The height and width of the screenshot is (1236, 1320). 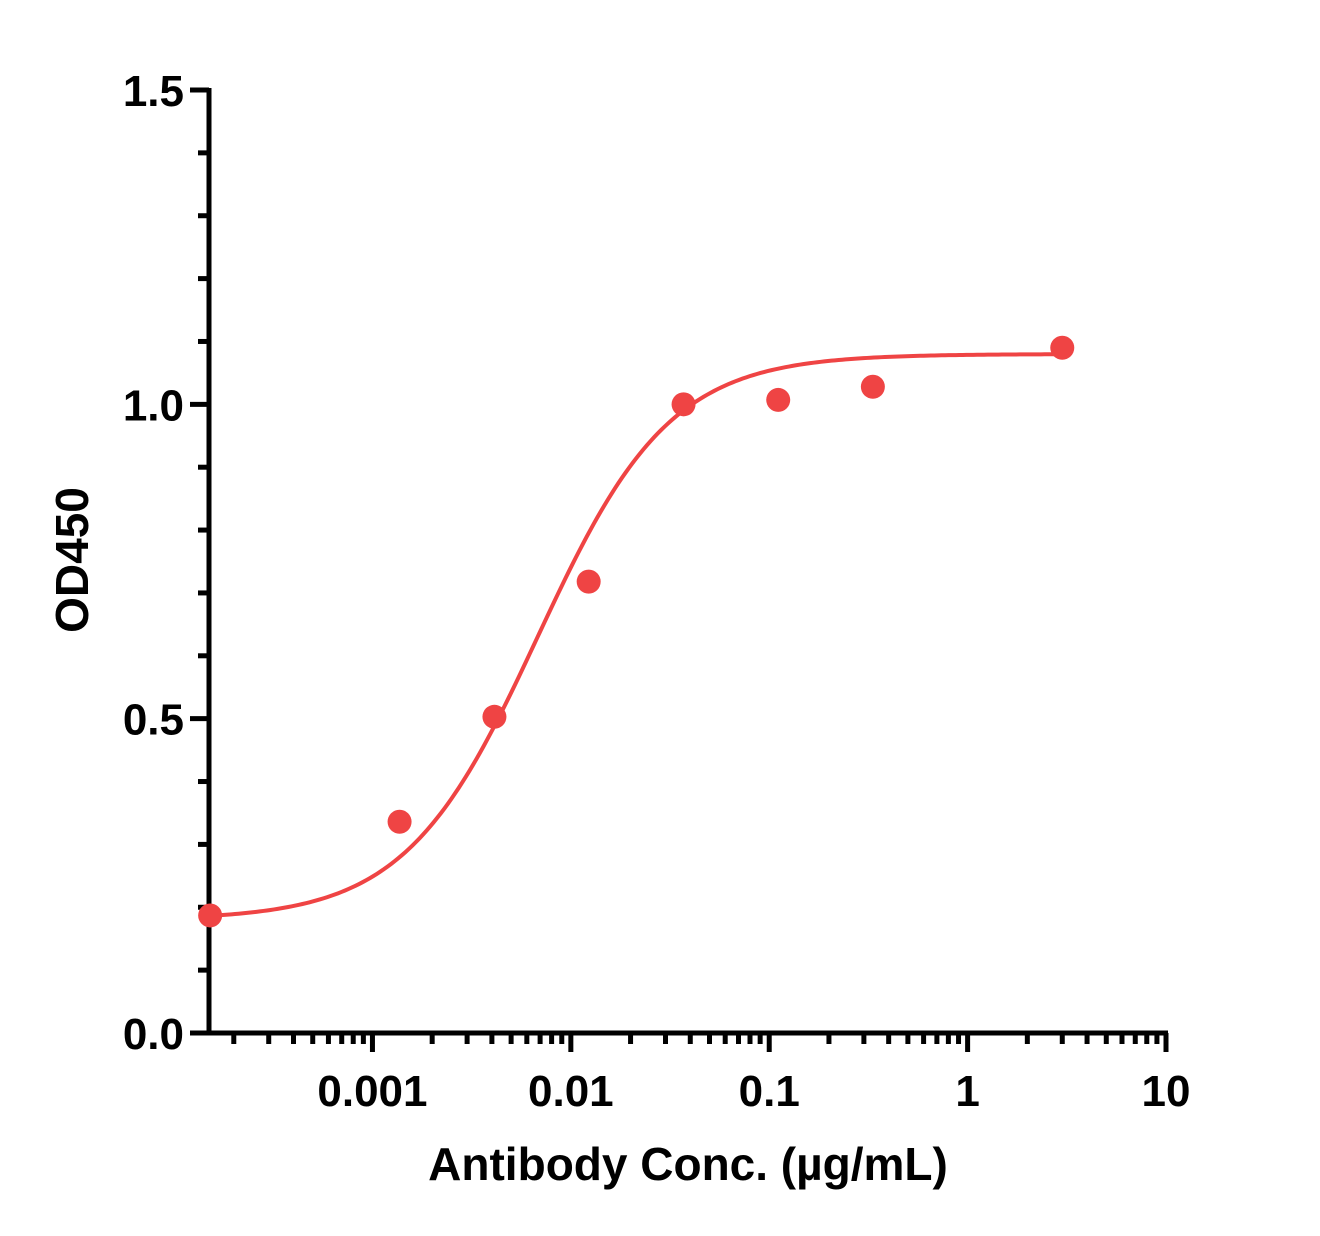 I want to click on x-tick-label: 1, so click(x=967, y=1091).